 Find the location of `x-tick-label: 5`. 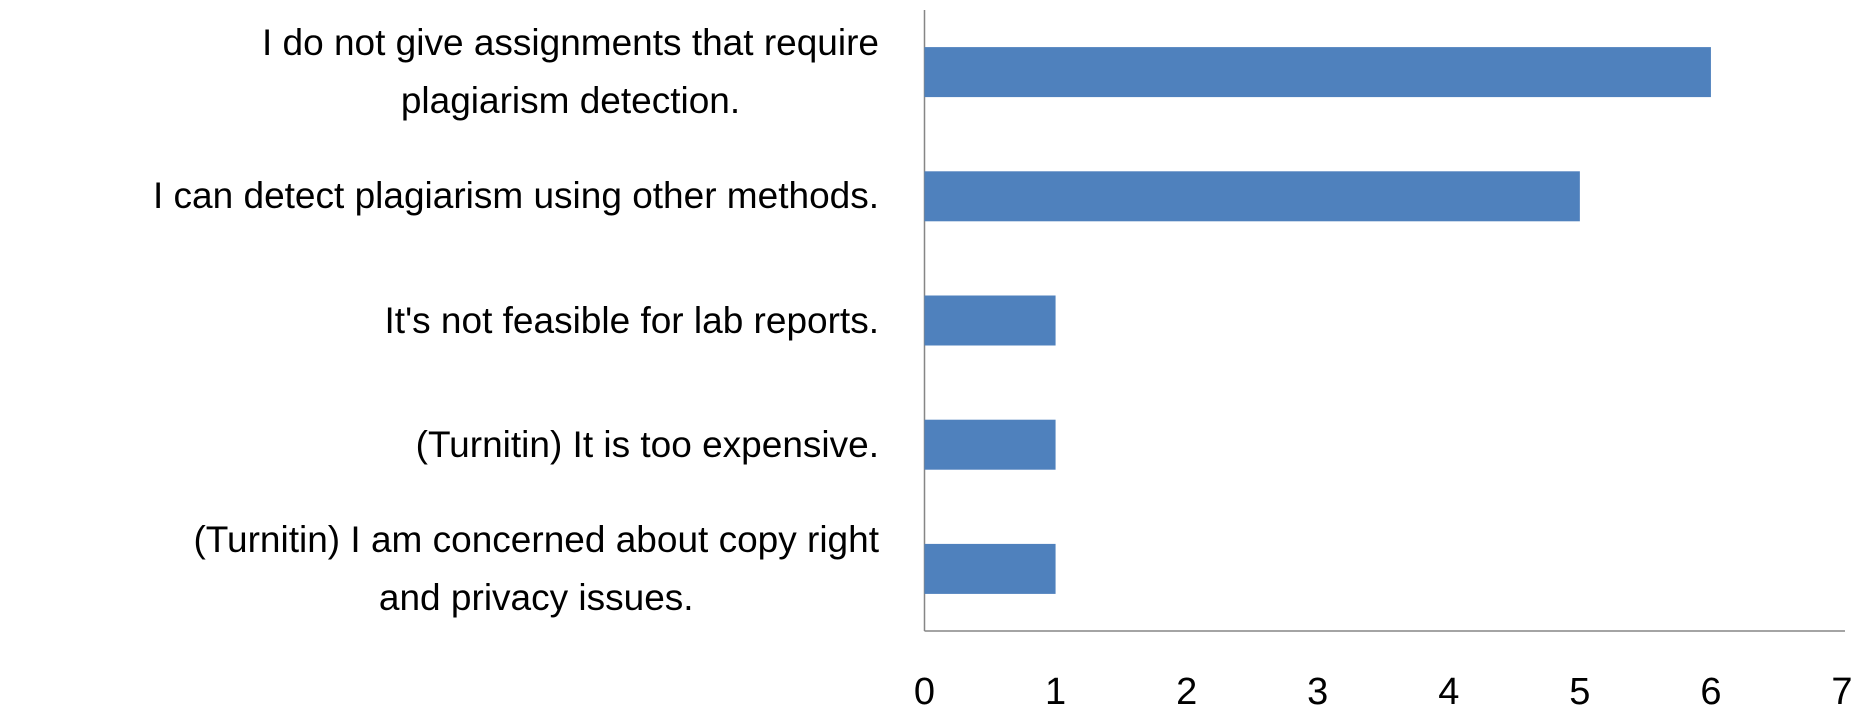

x-tick-label: 5 is located at coordinates (1579, 692).